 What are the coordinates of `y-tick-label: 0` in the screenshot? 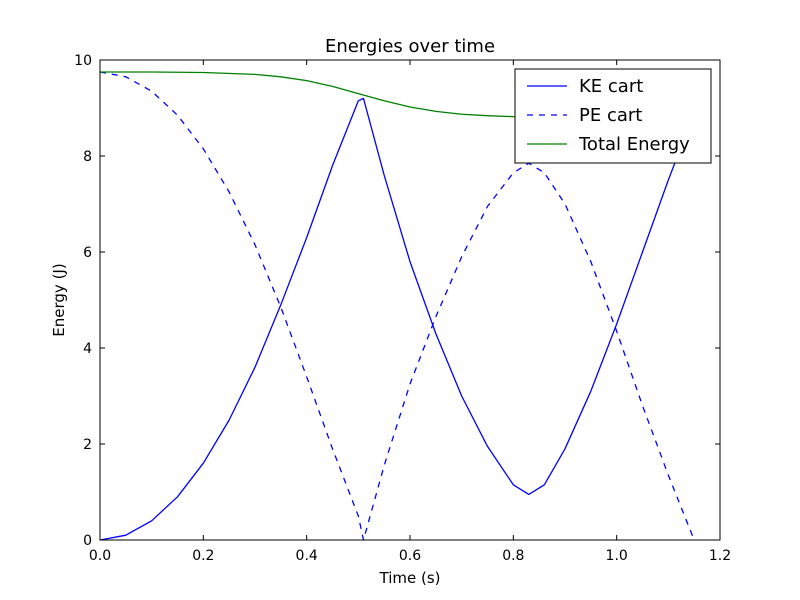 It's located at (87, 541).